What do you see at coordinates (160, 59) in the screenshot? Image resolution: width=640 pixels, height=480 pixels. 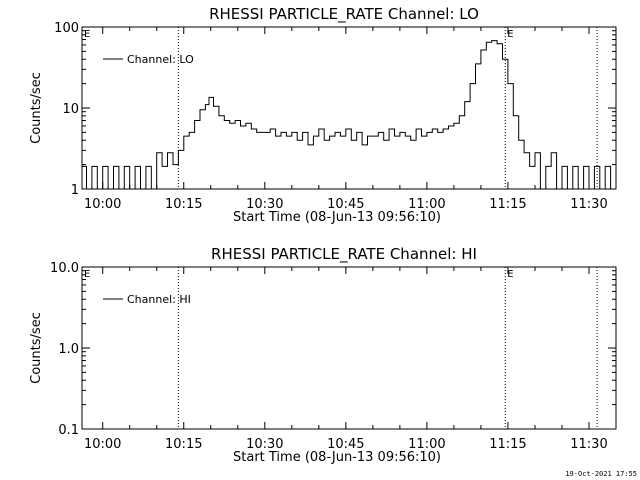 I see `legend-label: Channel: LO` at bounding box center [160, 59].